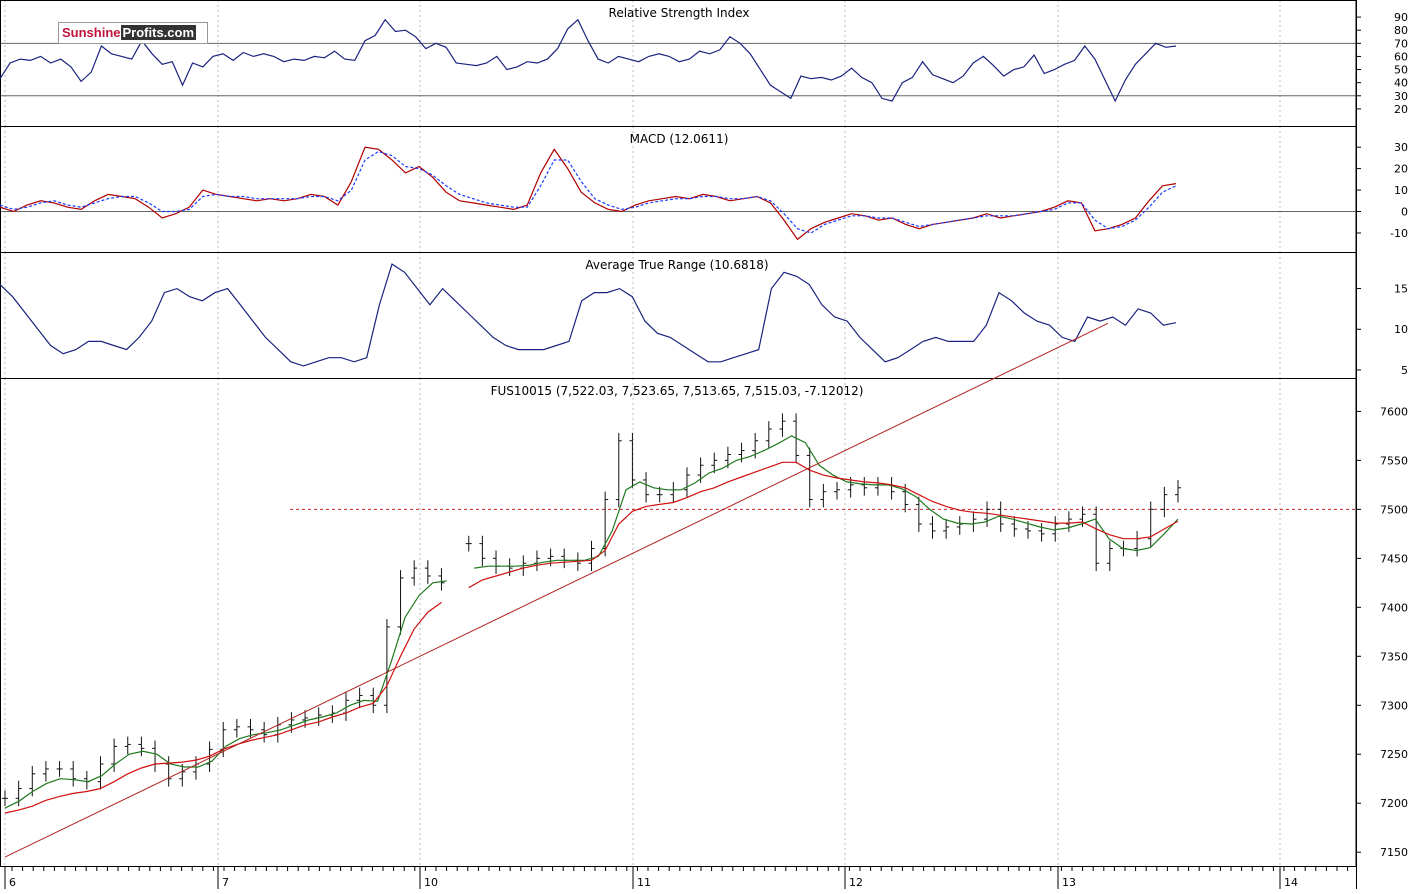 Image resolution: width=1412 pixels, height=894 pixels. What do you see at coordinates (1401, 56) in the screenshot?
I see `y-tick-label: 60` at bounding box center [1401, 56].